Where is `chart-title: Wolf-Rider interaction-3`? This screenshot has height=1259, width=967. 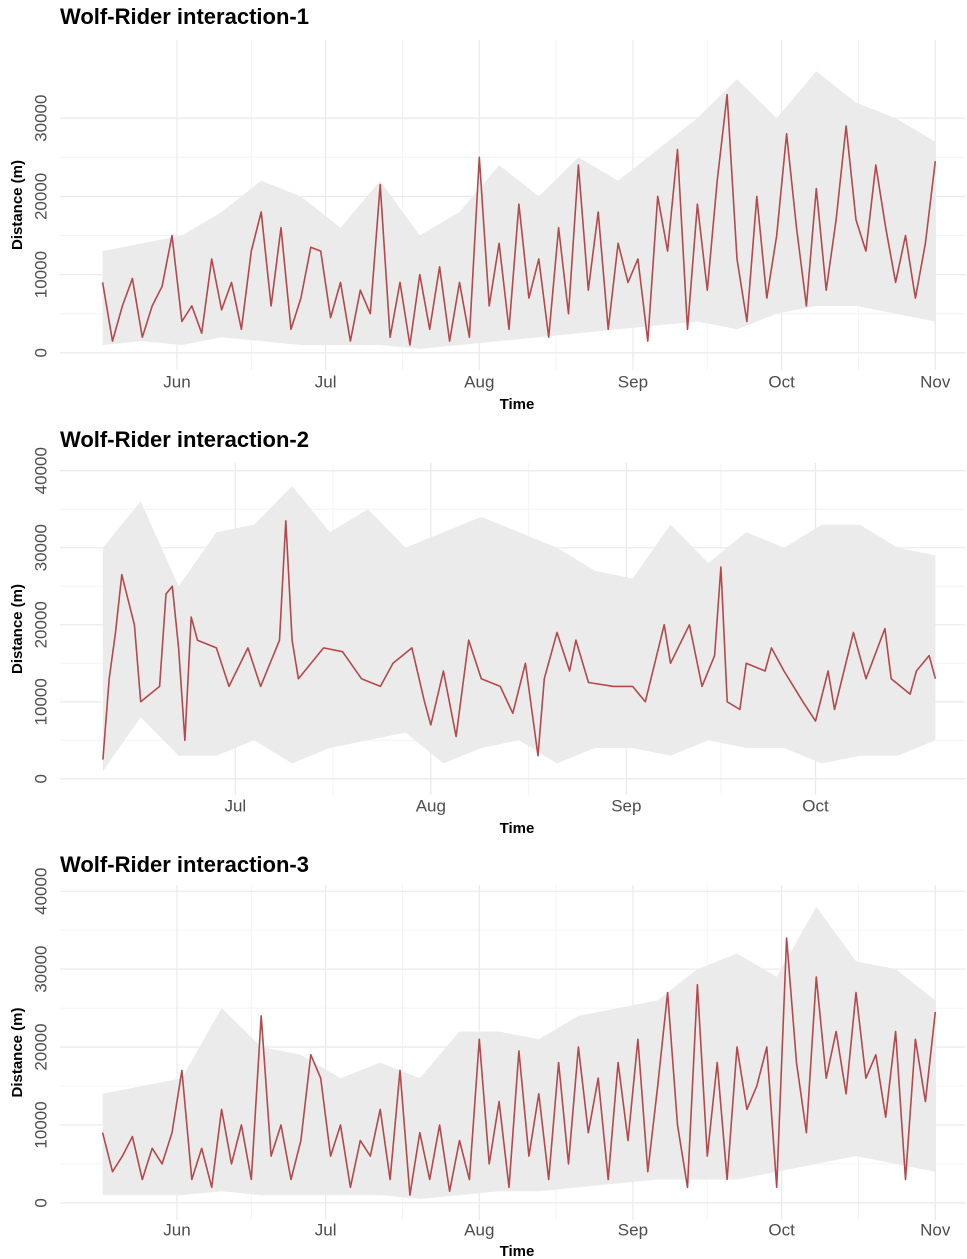
chart-title: Wolf-Rider interaction-3 is located at coordinates (184, 864).